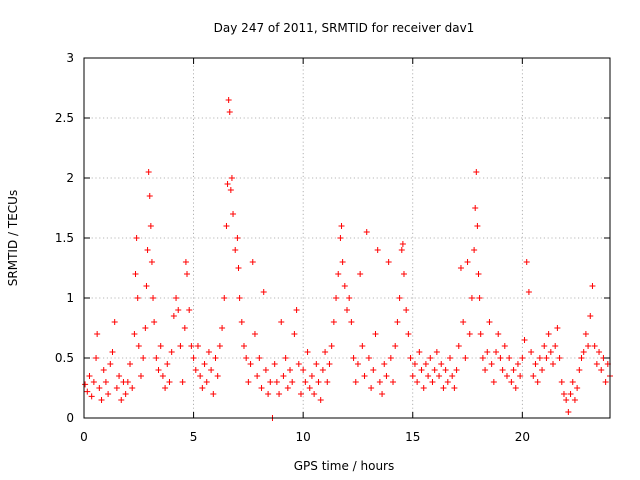 The image size is (640, 480). Describe the element at coordinates (64, 238) in the screenshot. I see `y-tick-labels: 0 0.5 1 1.5 2 2.5 3` at that location.